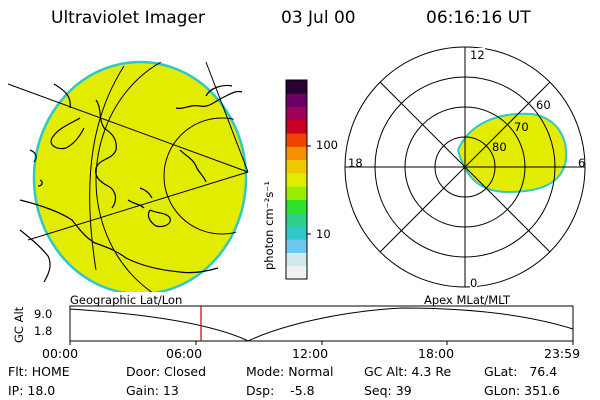 Image resolution: width=600 pixels, height=400 pixels. I want to click on status-flight: Flt: HOME, so click(39, 371).